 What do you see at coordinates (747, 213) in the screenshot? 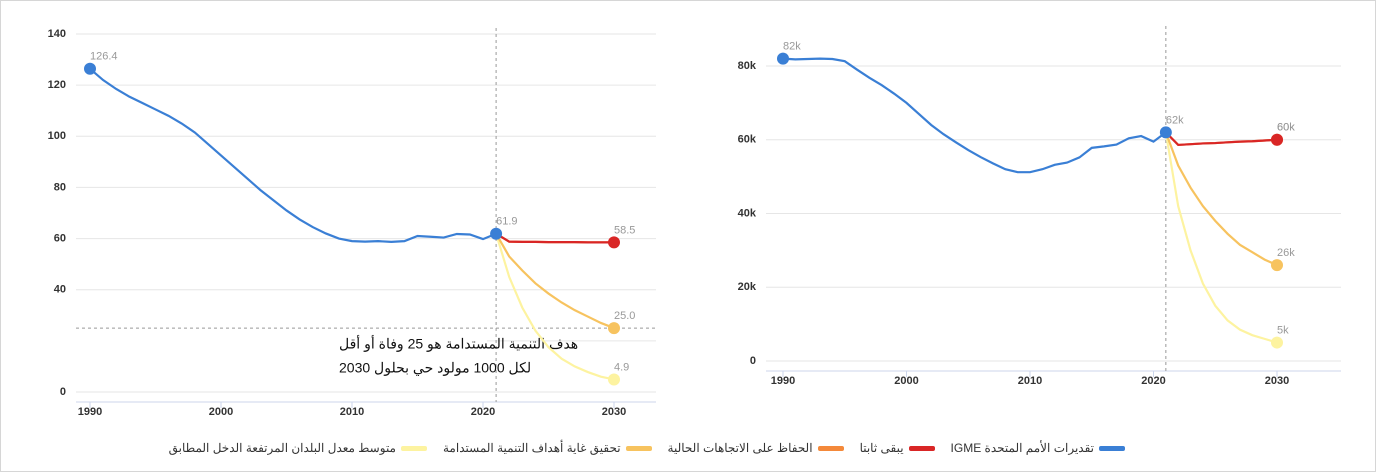
I see `y-tick-label: 40k` at bounding box center [747, 213].